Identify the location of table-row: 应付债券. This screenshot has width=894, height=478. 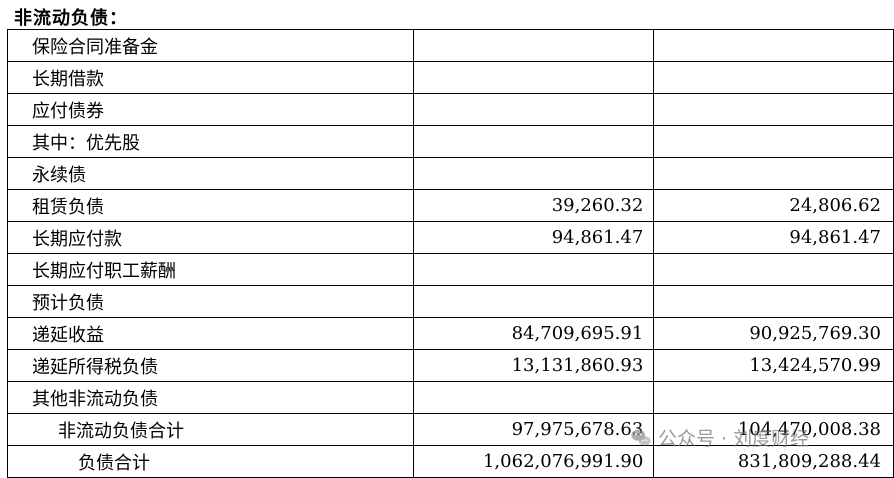
(450, 109).